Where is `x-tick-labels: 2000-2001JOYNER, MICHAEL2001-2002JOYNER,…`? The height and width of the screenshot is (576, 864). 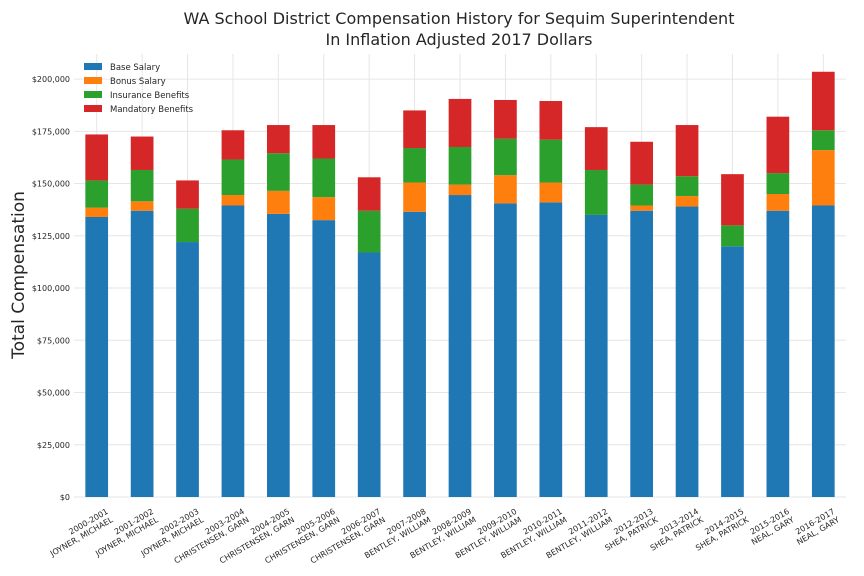
x-tick-labels: 2000-2001JOYNER, MICHAEL2001-2002JOYNER,… is located at coordinates (445, 536).